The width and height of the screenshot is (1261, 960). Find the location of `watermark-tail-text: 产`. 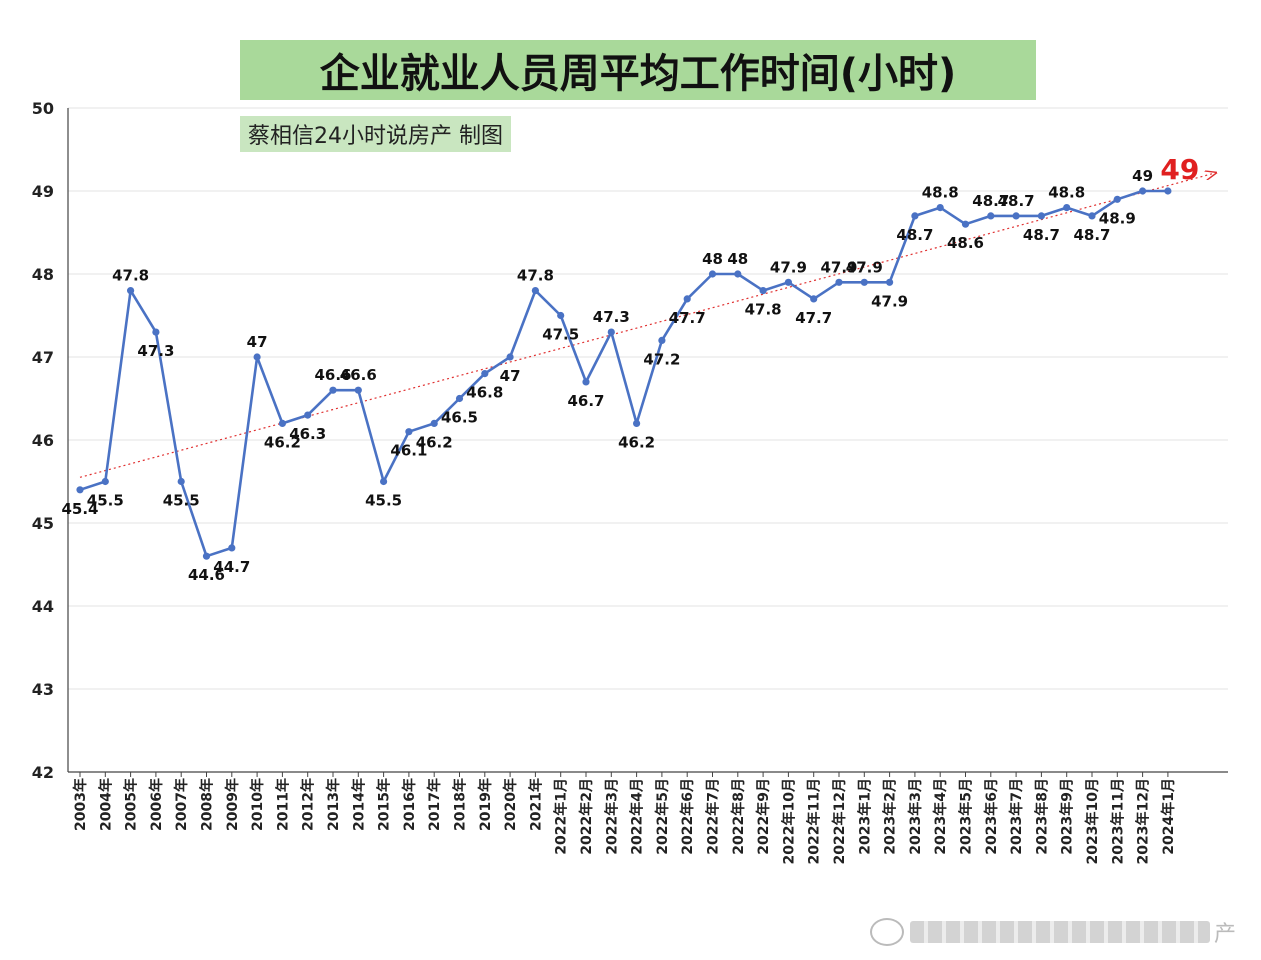

watermark-tail-text: 产 is located at coordinates (1225, 934).